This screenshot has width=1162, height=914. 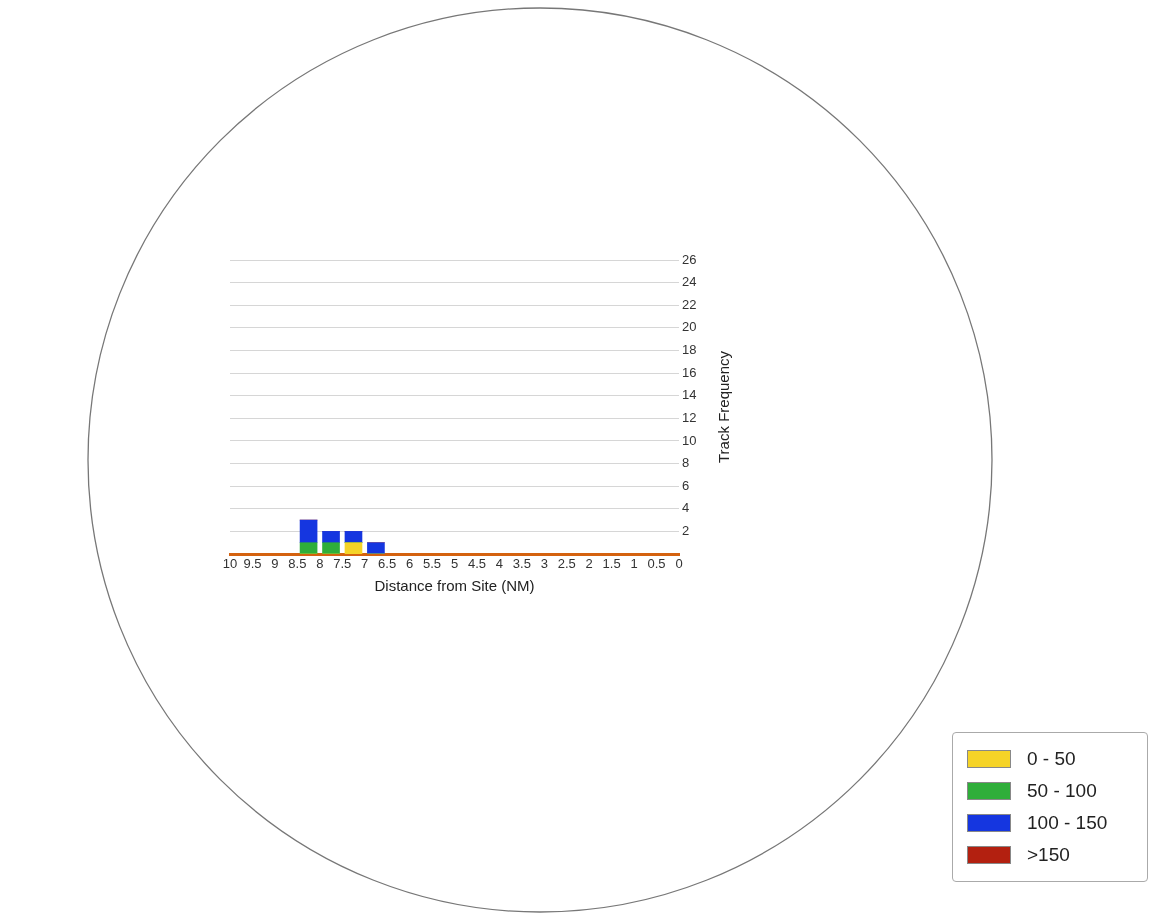 I want to click on y-tick-label: 22, so click(x=689, y=304).